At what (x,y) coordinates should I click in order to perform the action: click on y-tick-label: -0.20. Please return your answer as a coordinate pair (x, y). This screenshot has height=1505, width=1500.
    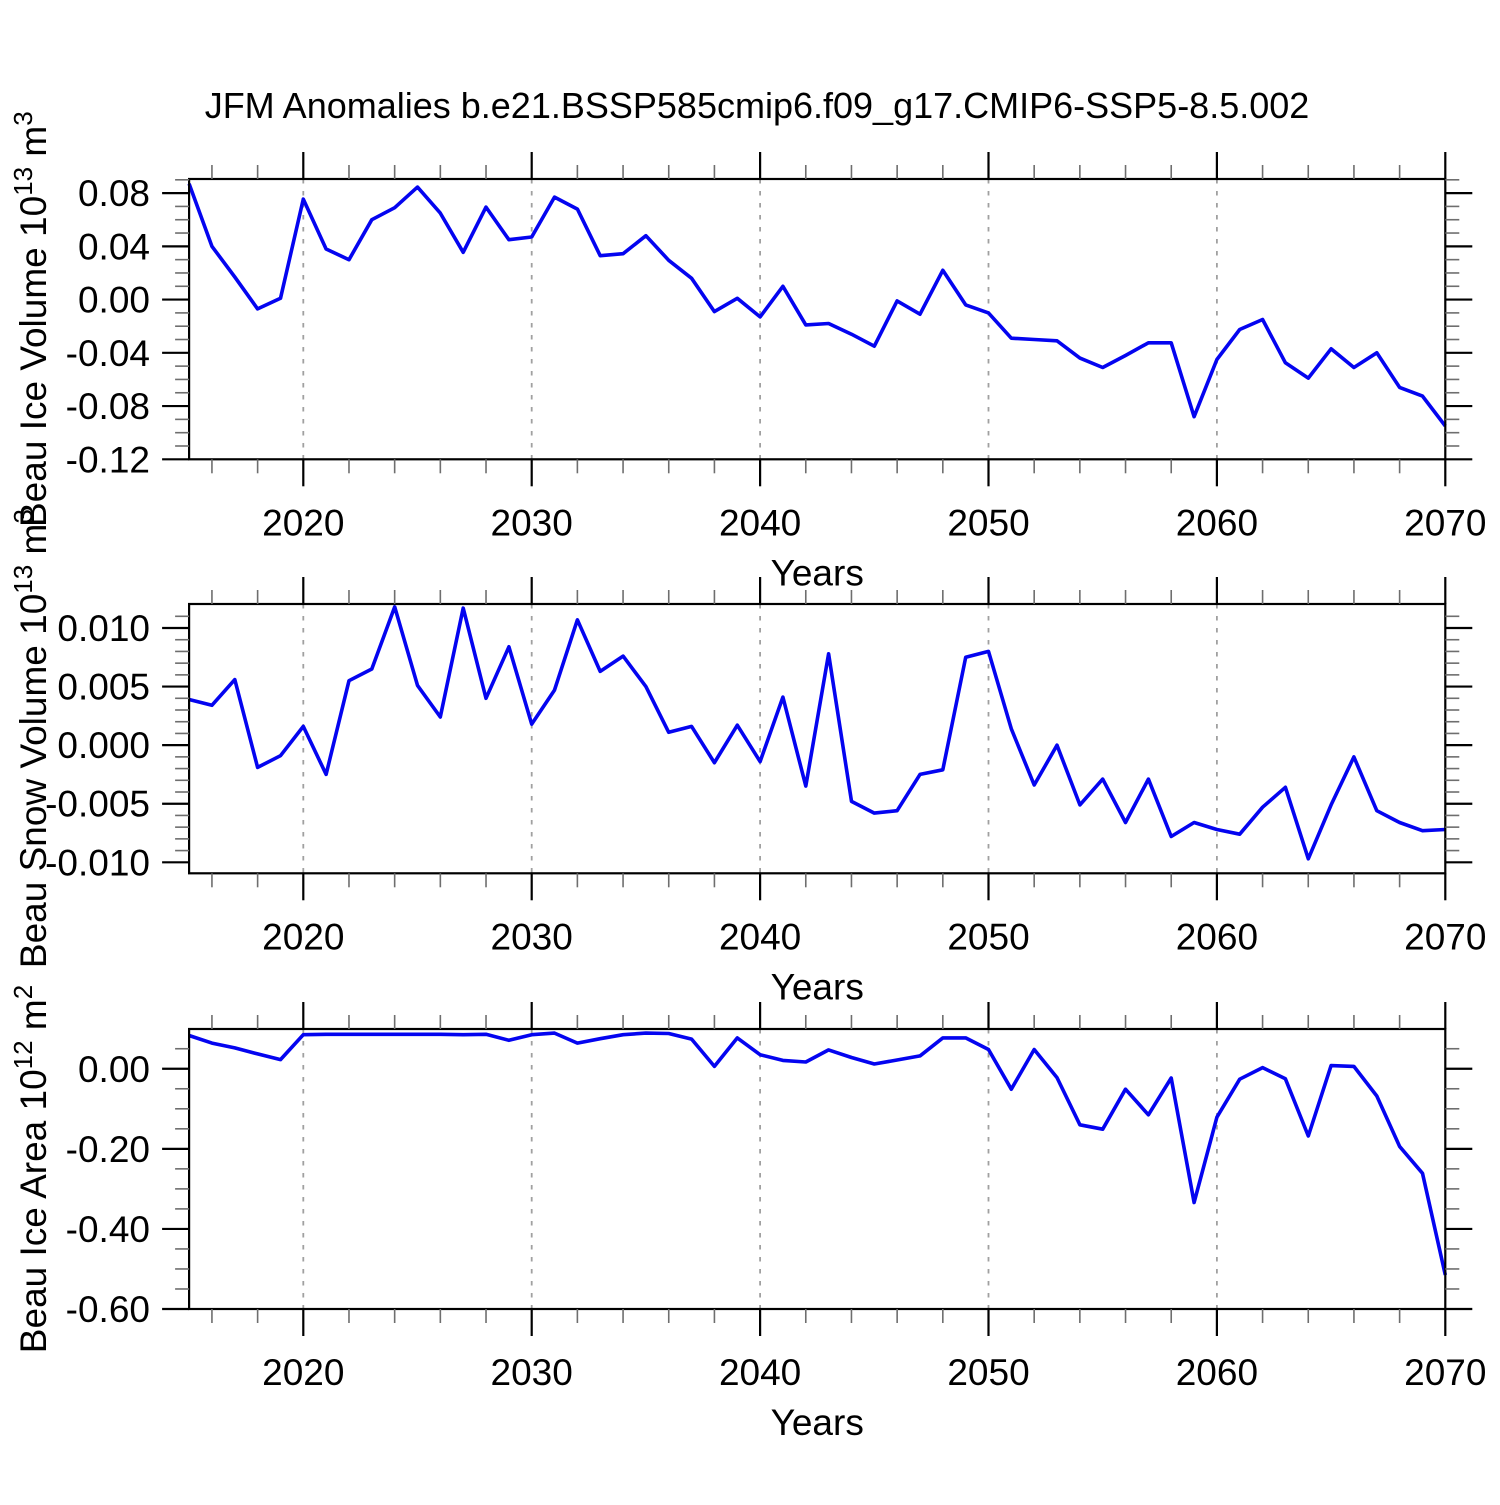
    Looking at the image, I should click on (108, 1149).